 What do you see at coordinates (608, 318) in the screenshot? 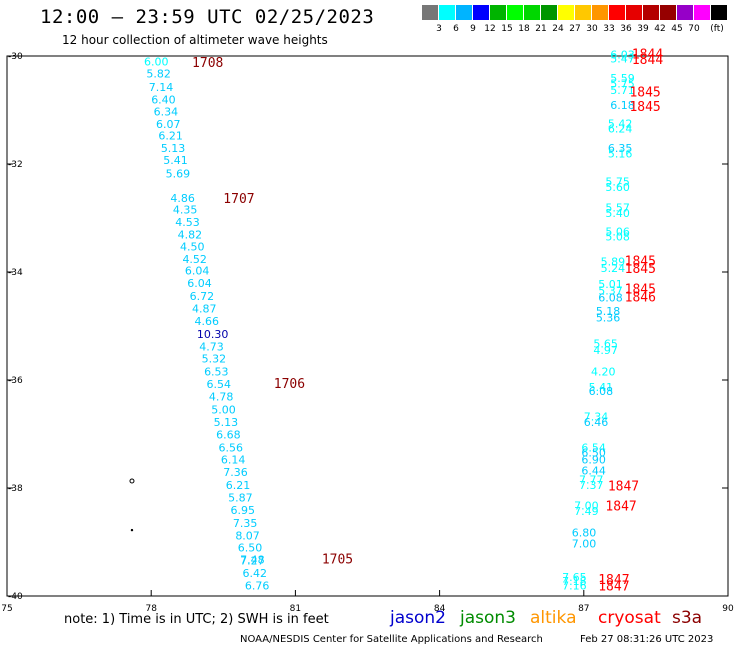
I see `wave-height-reading: 5.36` at bounding box center [608, 318].